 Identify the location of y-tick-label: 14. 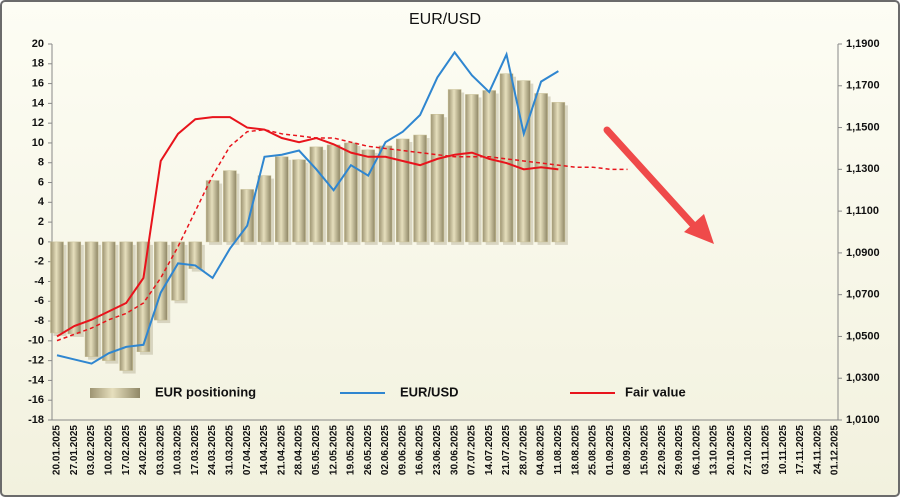
(38, 103).